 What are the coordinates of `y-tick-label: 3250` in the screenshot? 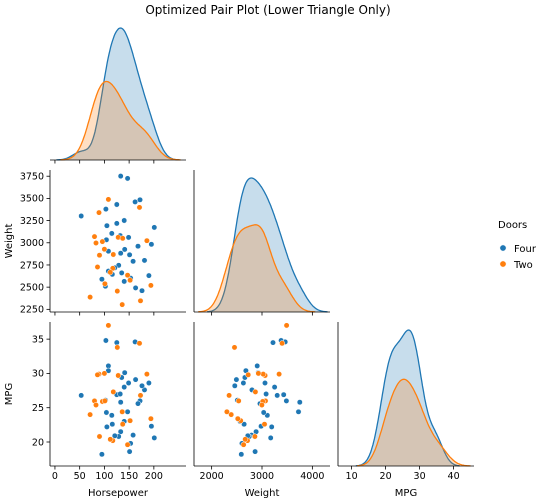 It's located at (32, 221).